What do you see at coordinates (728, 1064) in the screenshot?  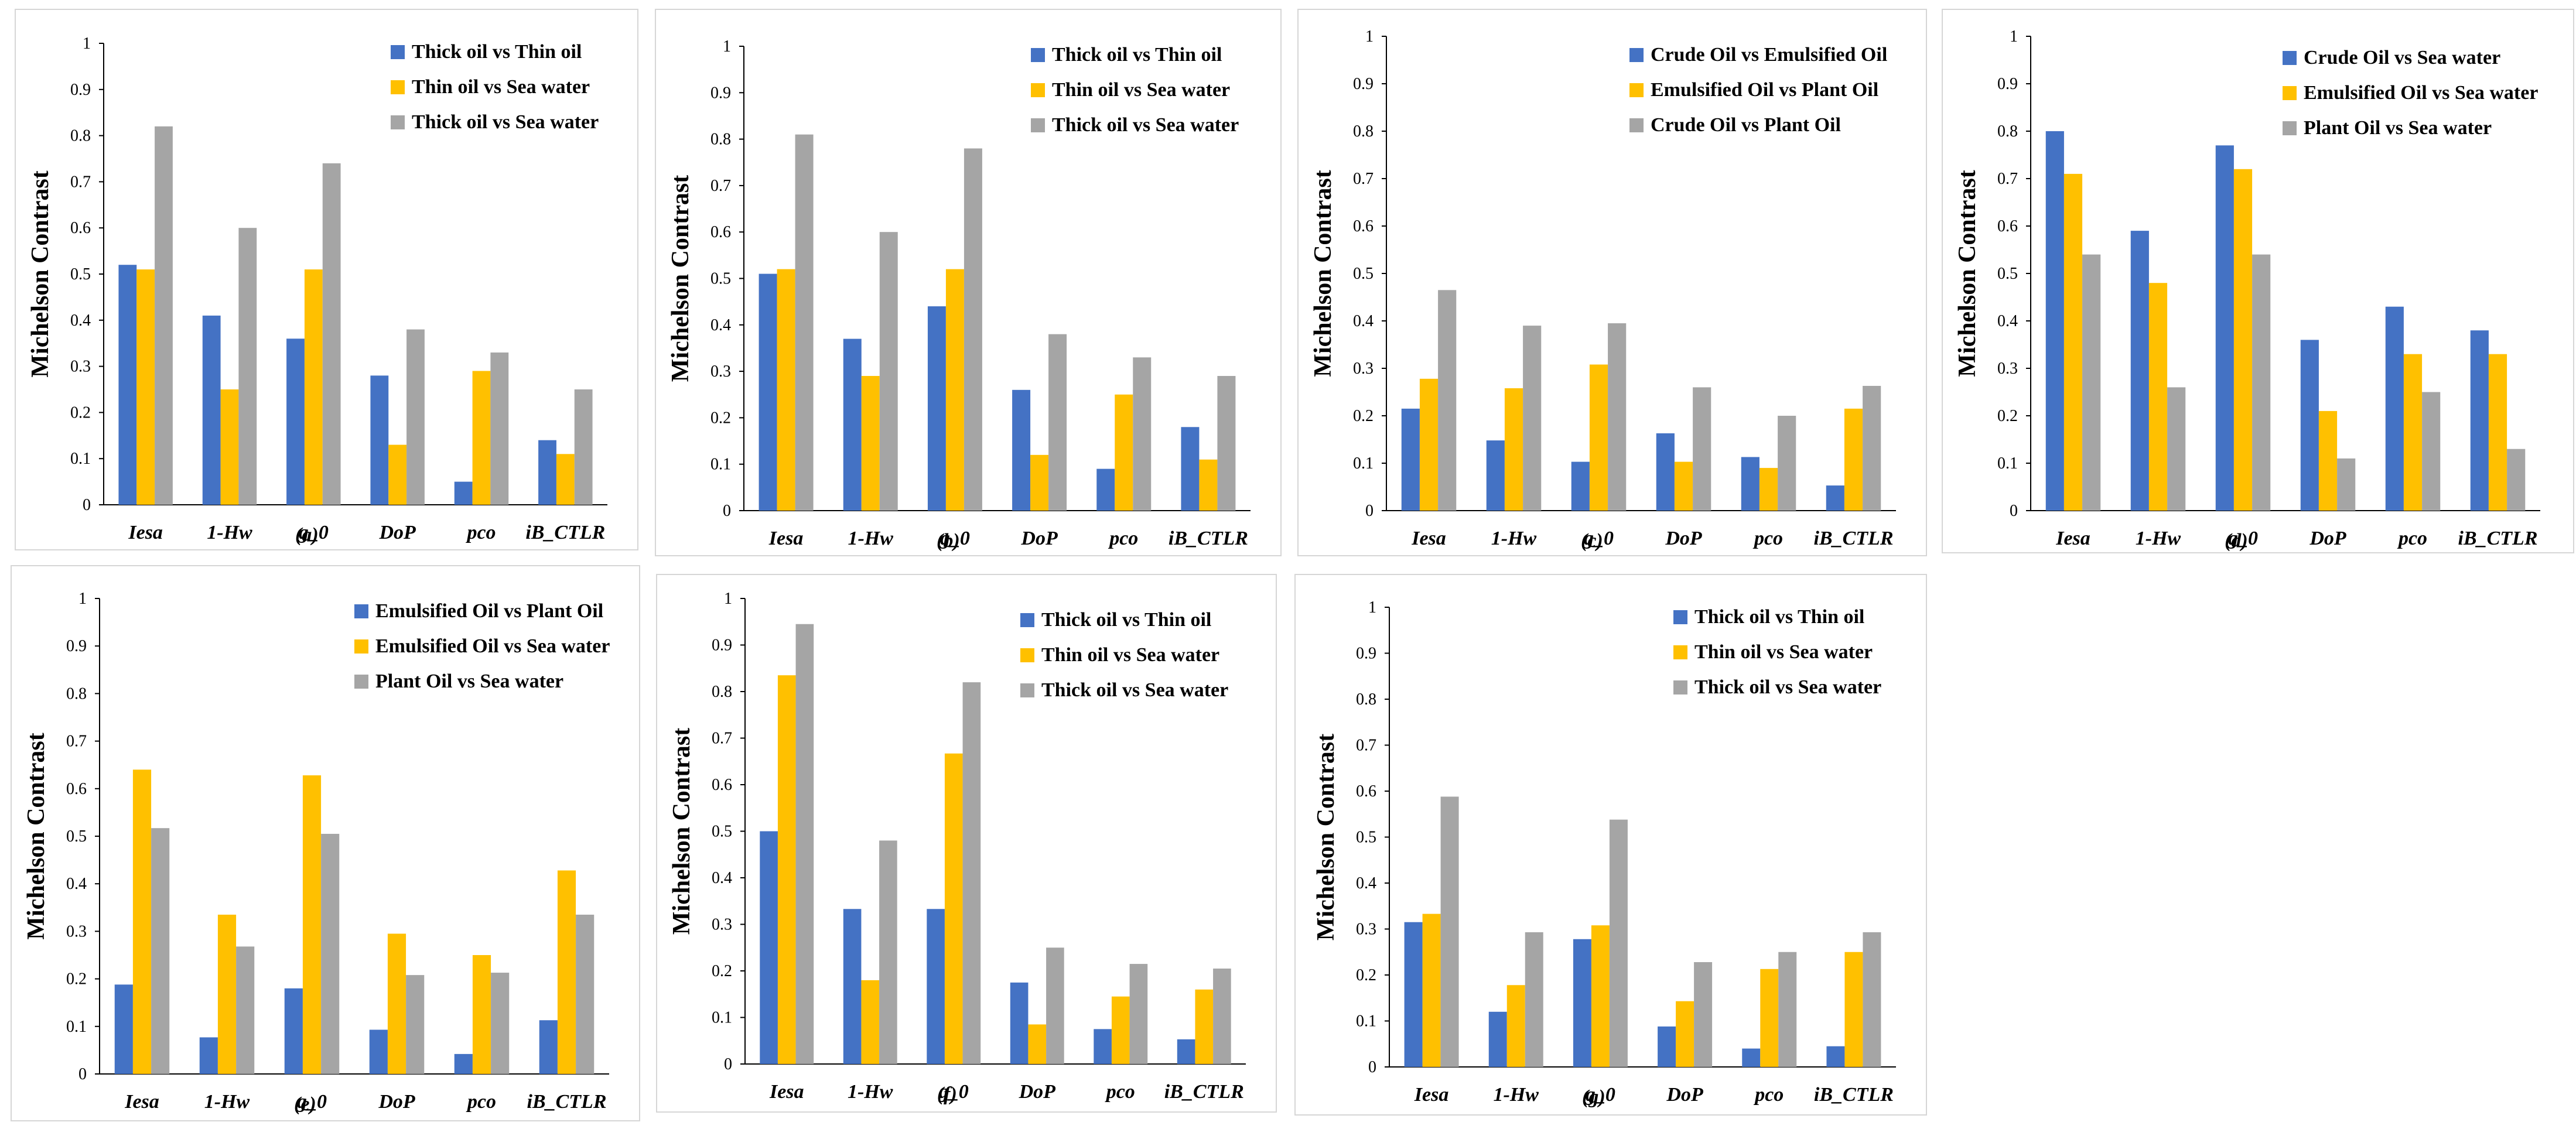 I see `y-tick-label: 0` at bounding box center [728, 1064].